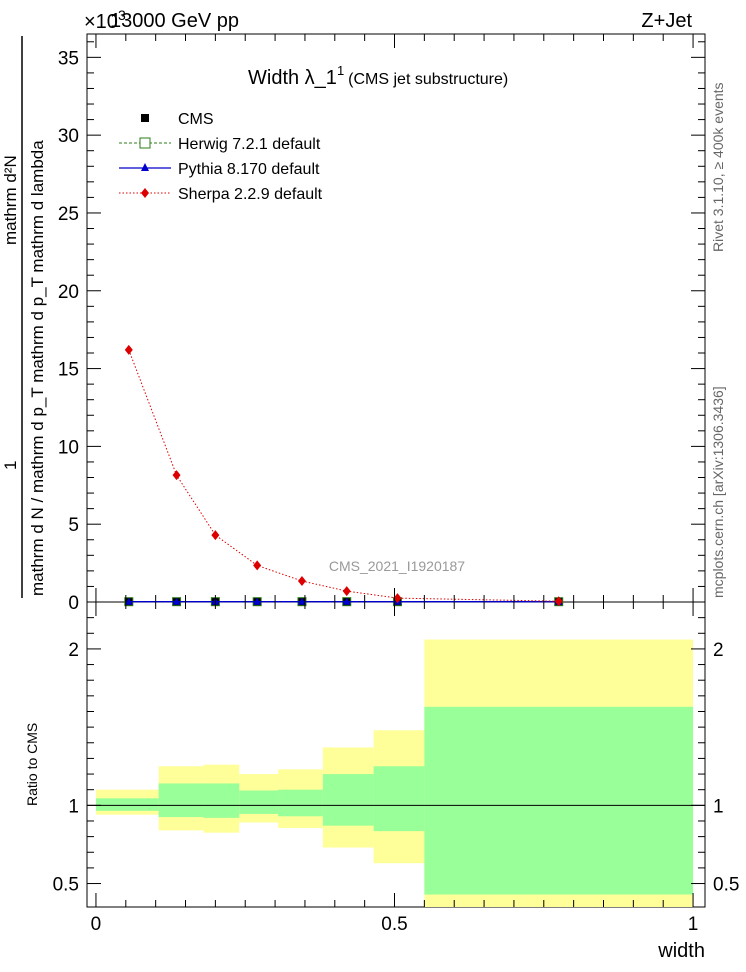 Image resolution: width=746 pixels, height=972 pixels. I want to click on ratio-ytick-label-2: 2, so click(73, 650).